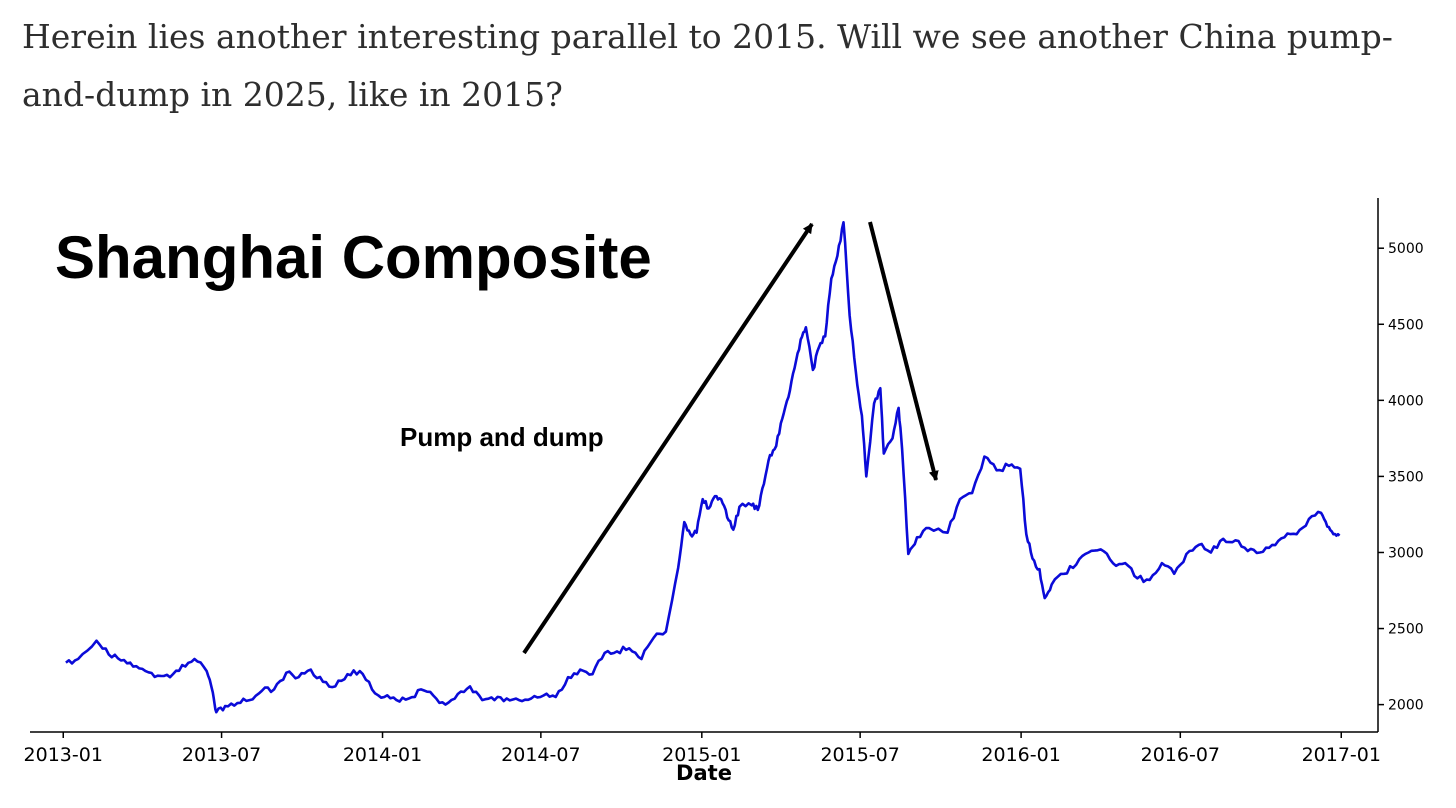 The image size is (1456, 808). What do you see at coordinates (668, 438) in the screenshot?
I see `pump-arrow` at bounding box center [668, 438].